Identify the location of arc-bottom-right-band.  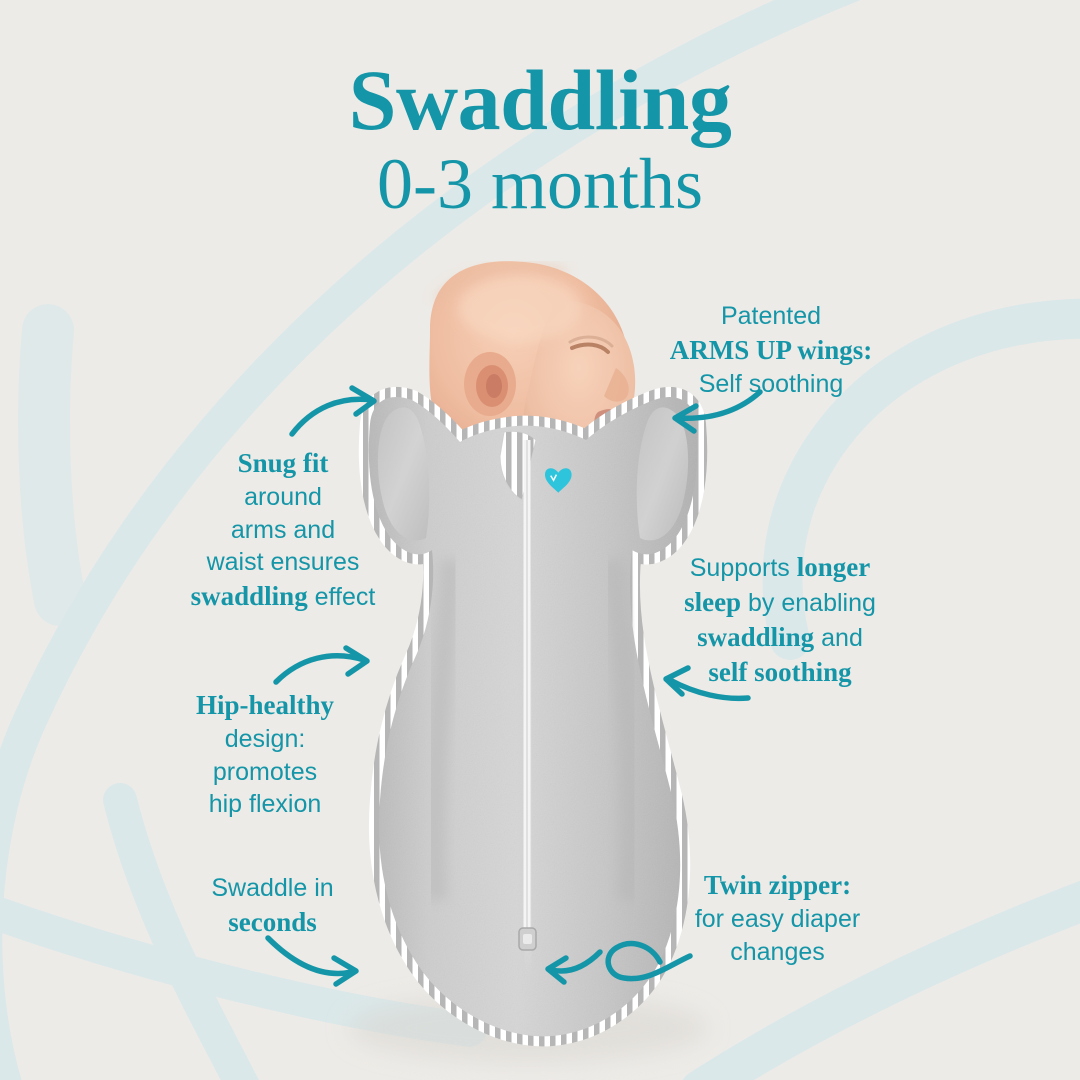
(881, 980).